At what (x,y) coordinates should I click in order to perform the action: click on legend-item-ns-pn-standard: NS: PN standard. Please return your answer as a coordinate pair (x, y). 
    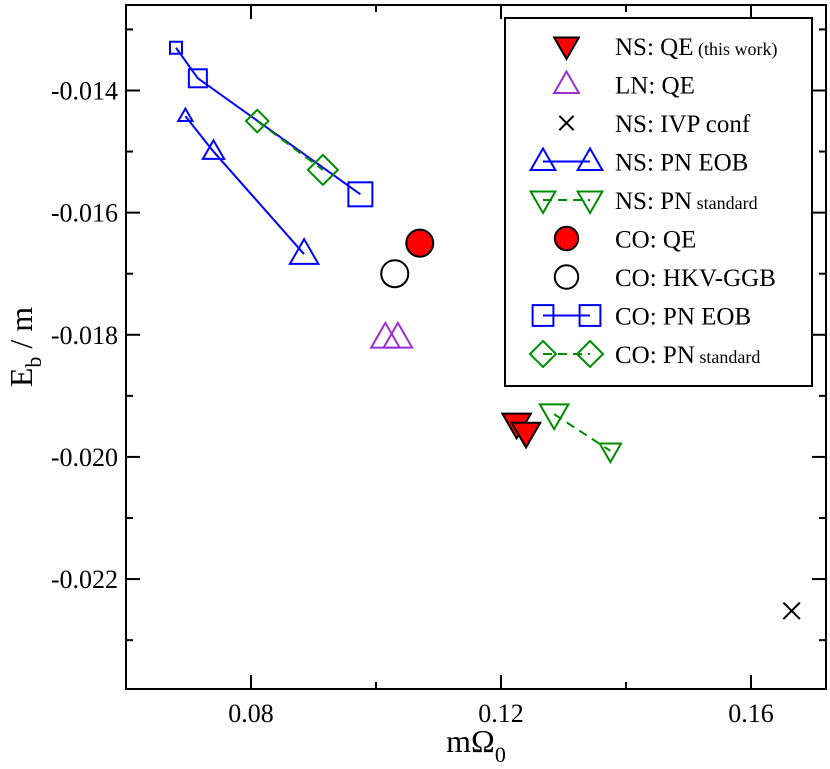
    Looking at the image, I should click on (643, 202).